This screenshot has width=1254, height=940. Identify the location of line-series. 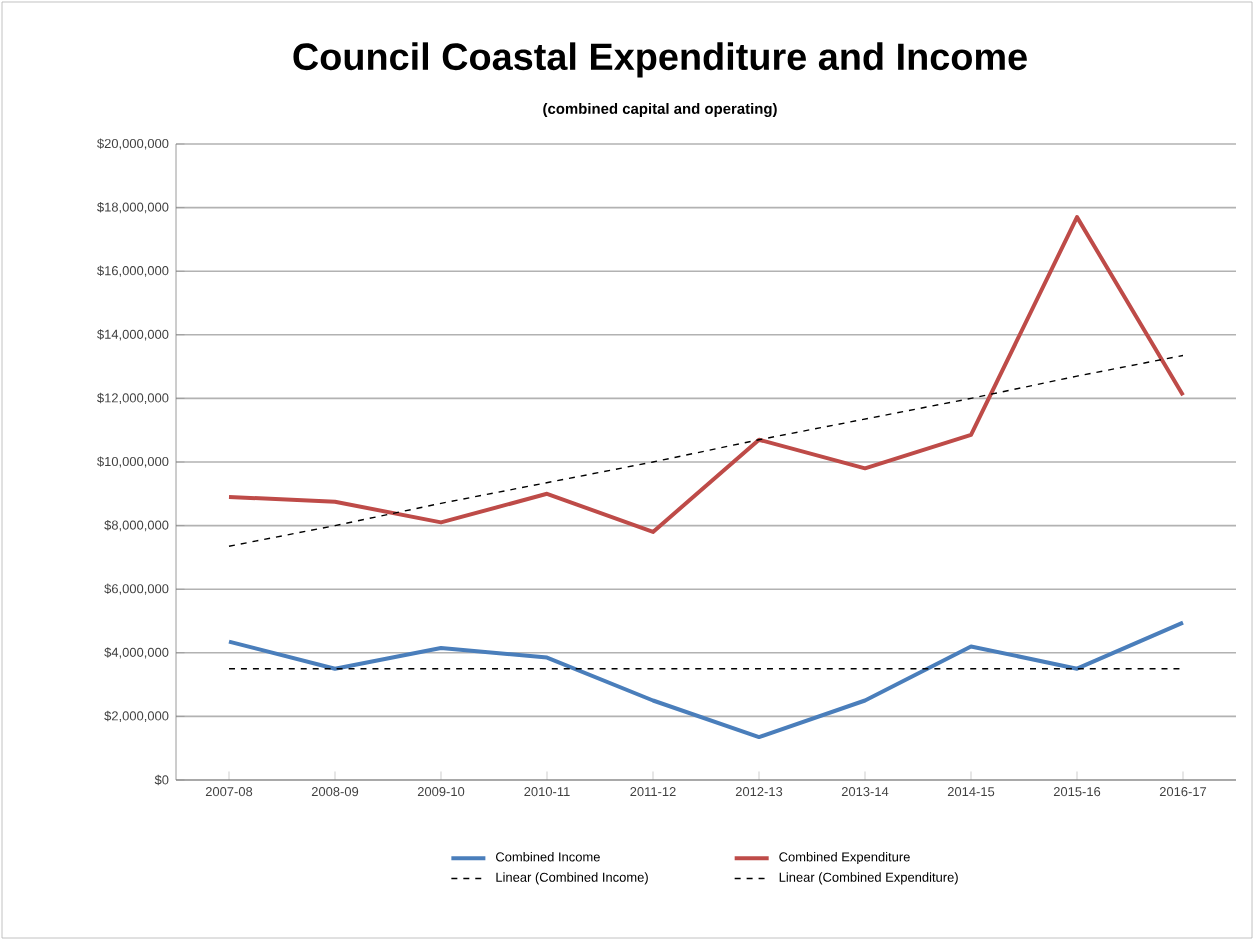
(706, 680).